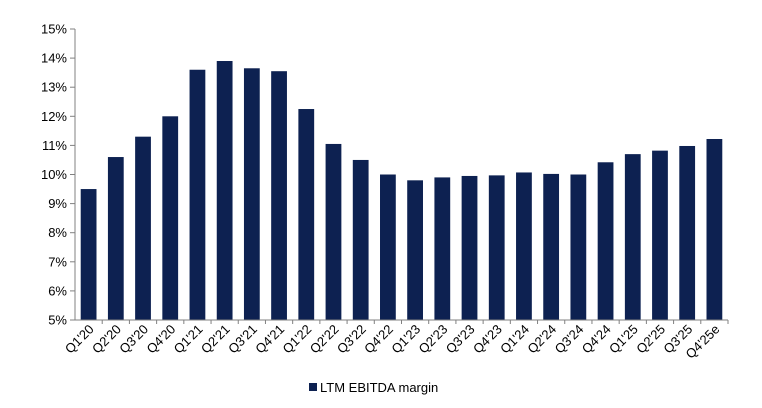 Image resolution: width=762 pixels, height=408 pixels. Describe the element at coordinates (188, 339) in the screenshot. I see `x-tick-label: Q1'21` at that location.